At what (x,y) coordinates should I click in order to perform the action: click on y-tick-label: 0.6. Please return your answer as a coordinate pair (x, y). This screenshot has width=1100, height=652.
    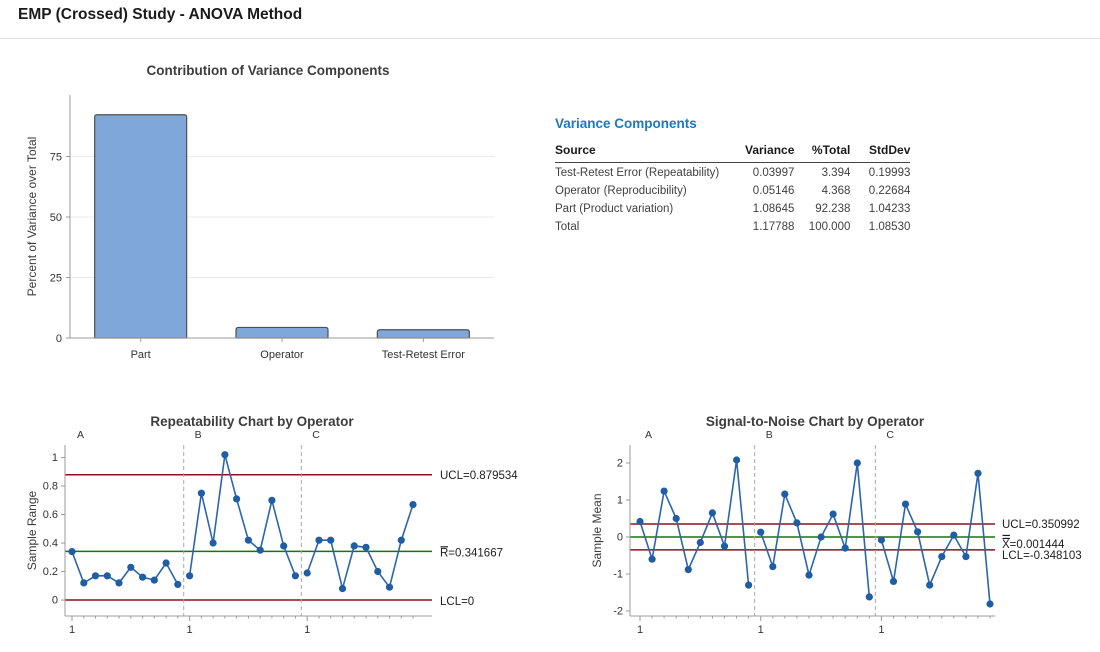
    Looking at the image, I should click on (50, 515).